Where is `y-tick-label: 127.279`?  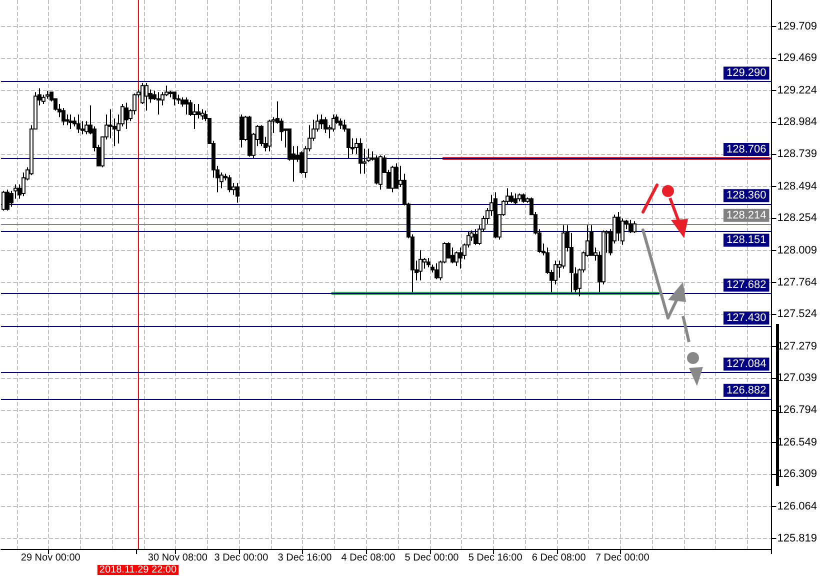
y-tick-label: 127.279 is located at coordinates (797, 346).